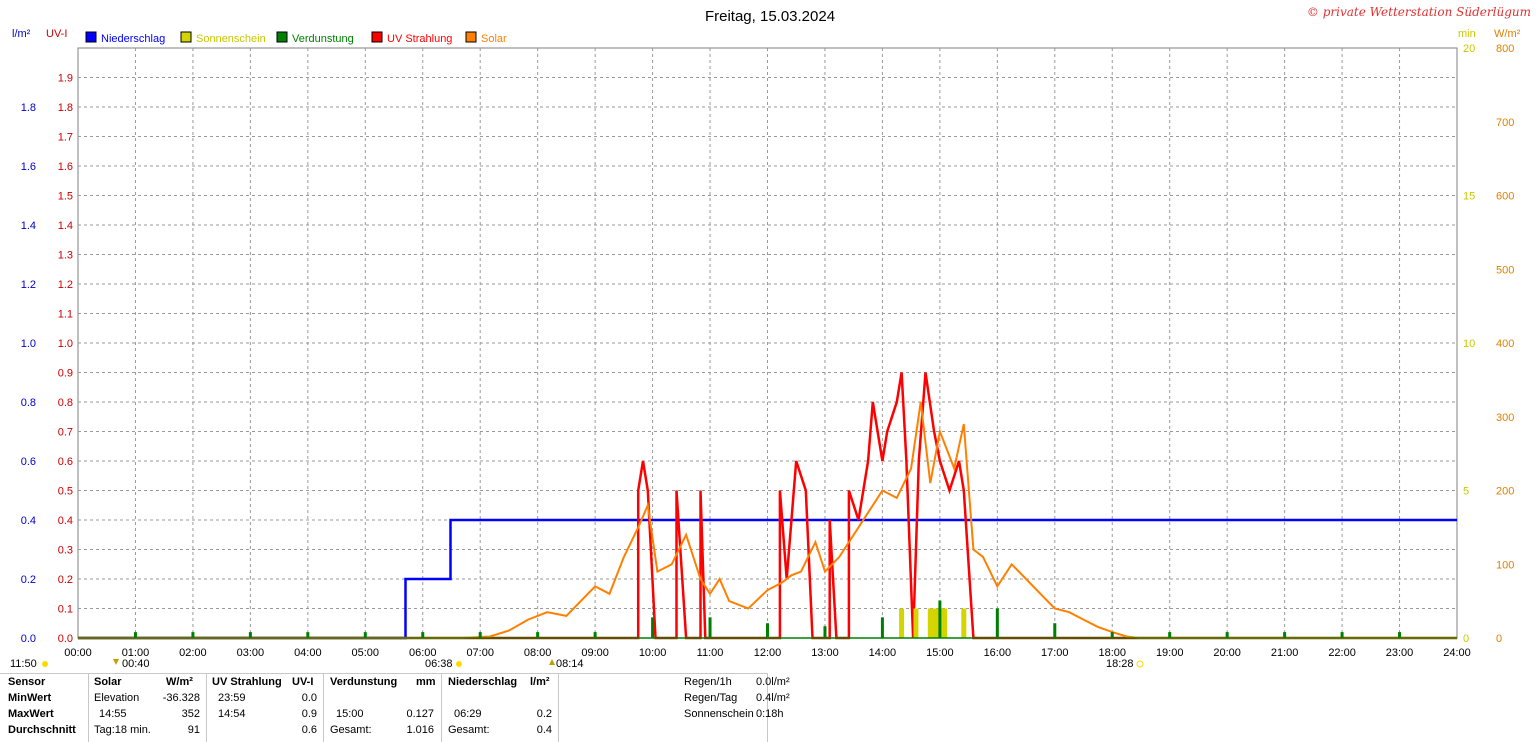 This screenshot has width=1536, height=742. I want to click on uv-min-value: 0.0, so click(309, 698).